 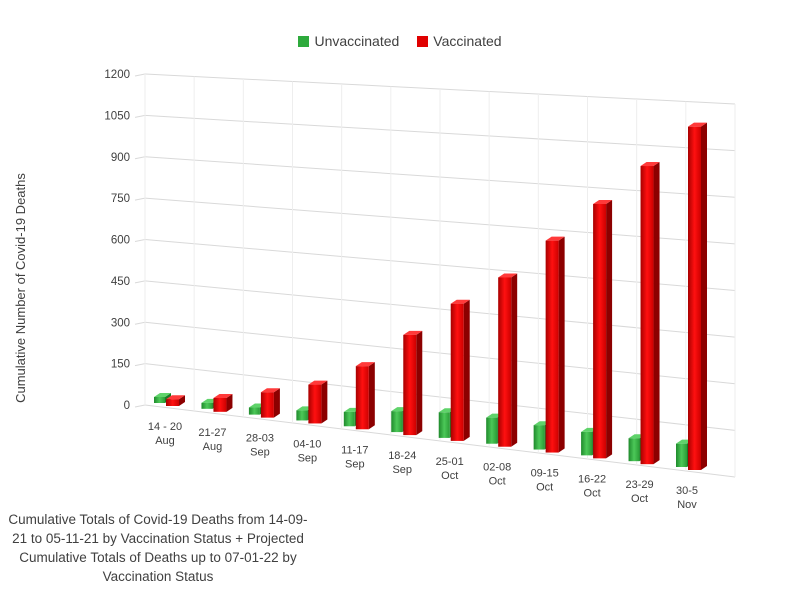 I want to click on x-tick-label: 04-10 Sep, so click(x=307, y=451).